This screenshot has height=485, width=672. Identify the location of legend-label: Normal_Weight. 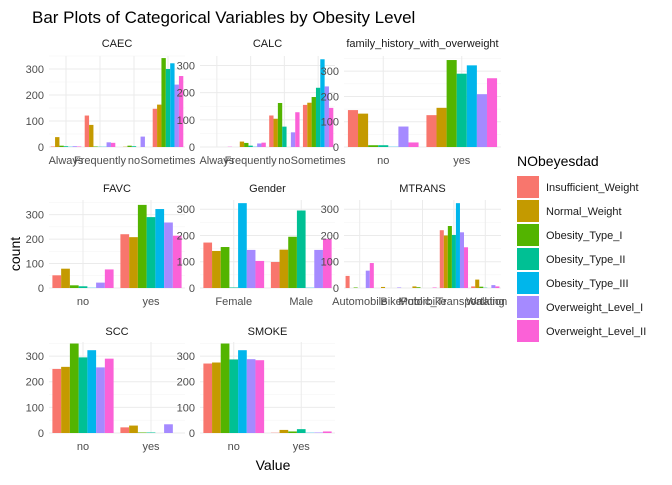
(584, 212).